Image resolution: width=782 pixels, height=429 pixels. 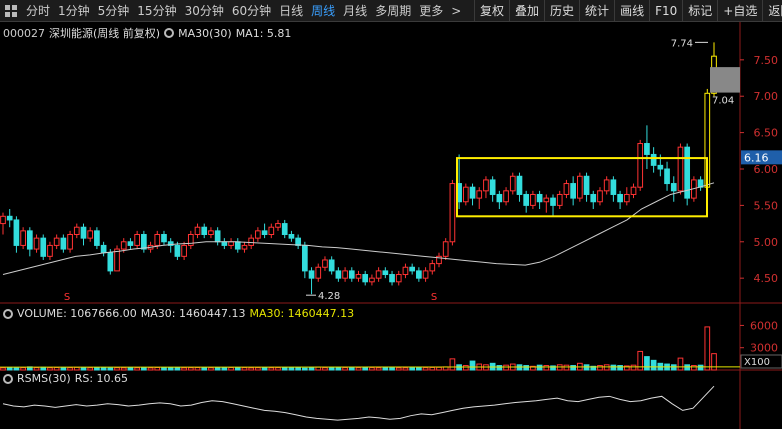 What do you see at coordinates (766, 205) in the screenshot?
I see `price-tick-label-4: 5.50` at bounding box center [766, 205].